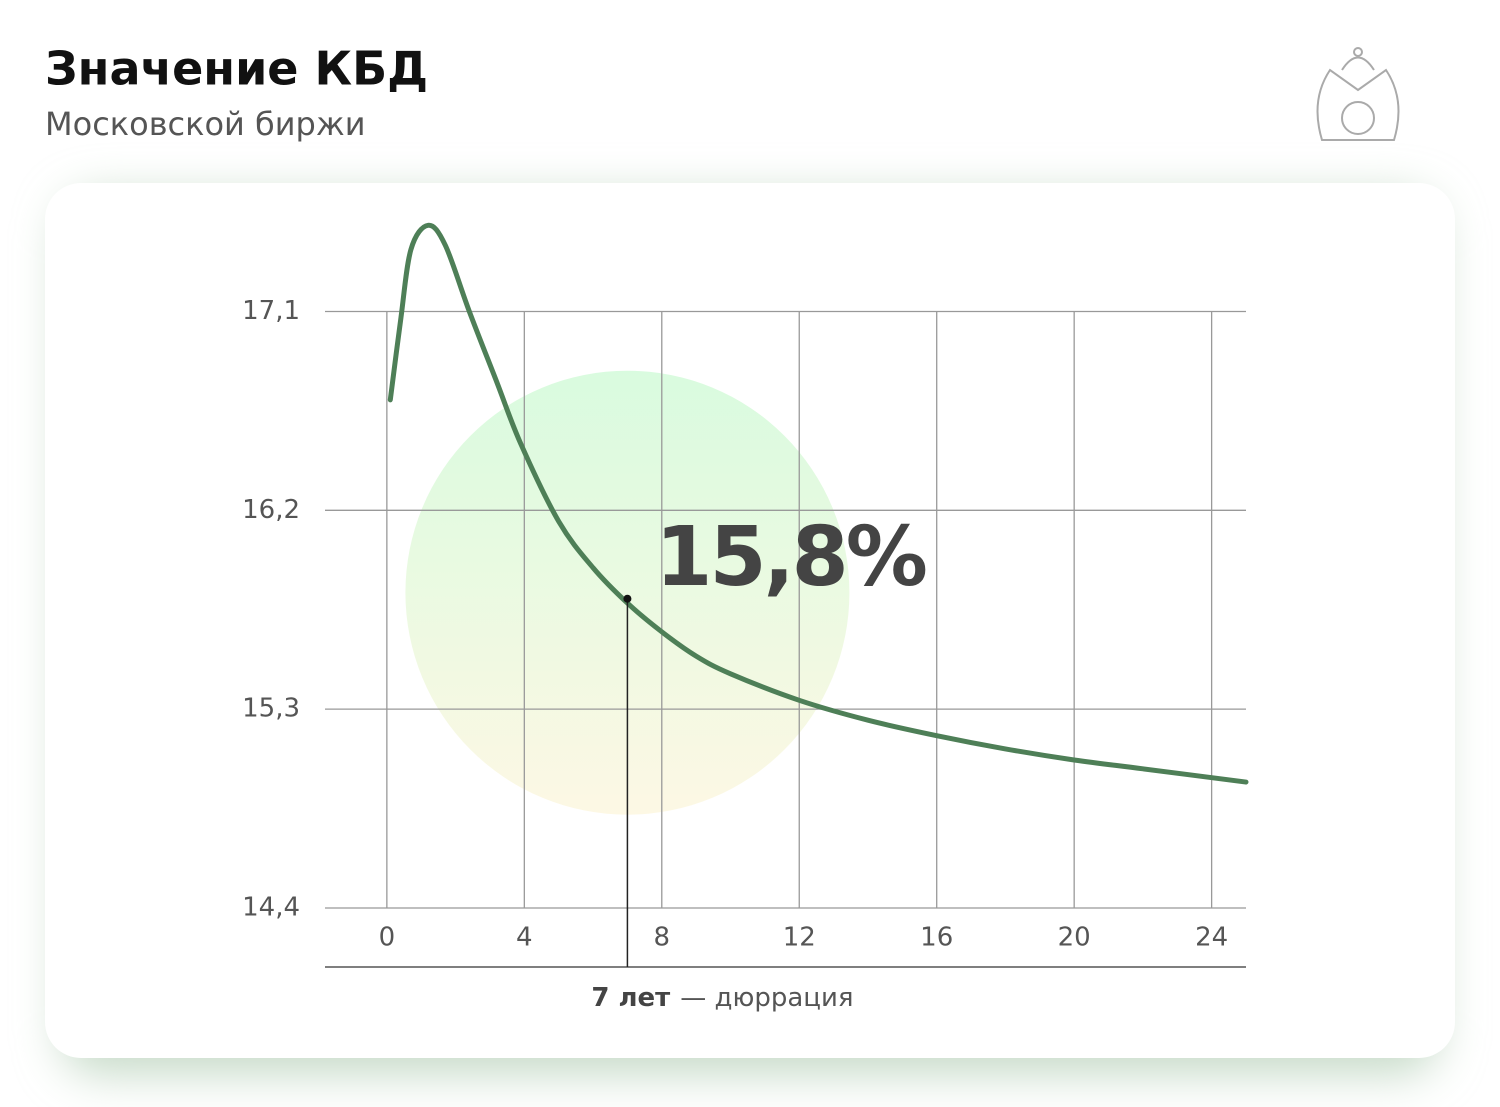 The image size is (1500, 1107). Describe the element at coordinates (936, 938) in the screenshot. I see `x-tick-label: 16` at that location.